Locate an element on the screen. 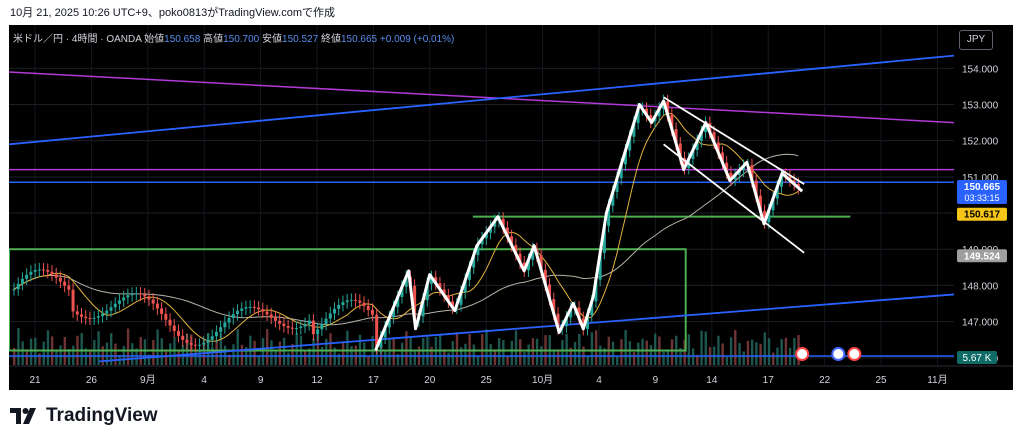  x-axis-tick-label: 22 is located at coordinates (825, 380).